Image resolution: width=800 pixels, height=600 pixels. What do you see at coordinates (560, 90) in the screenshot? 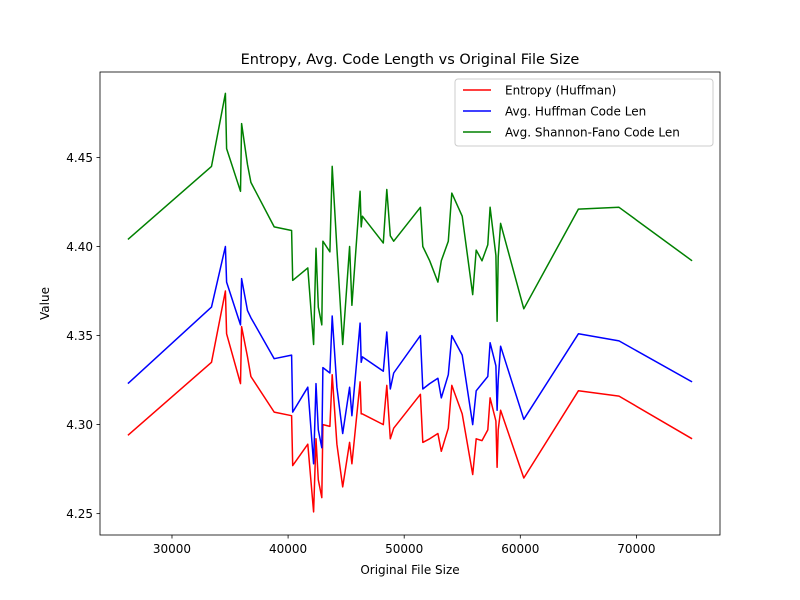
I see `legend-label: Entropy (Huffman)` at bounding box center [560, 90].